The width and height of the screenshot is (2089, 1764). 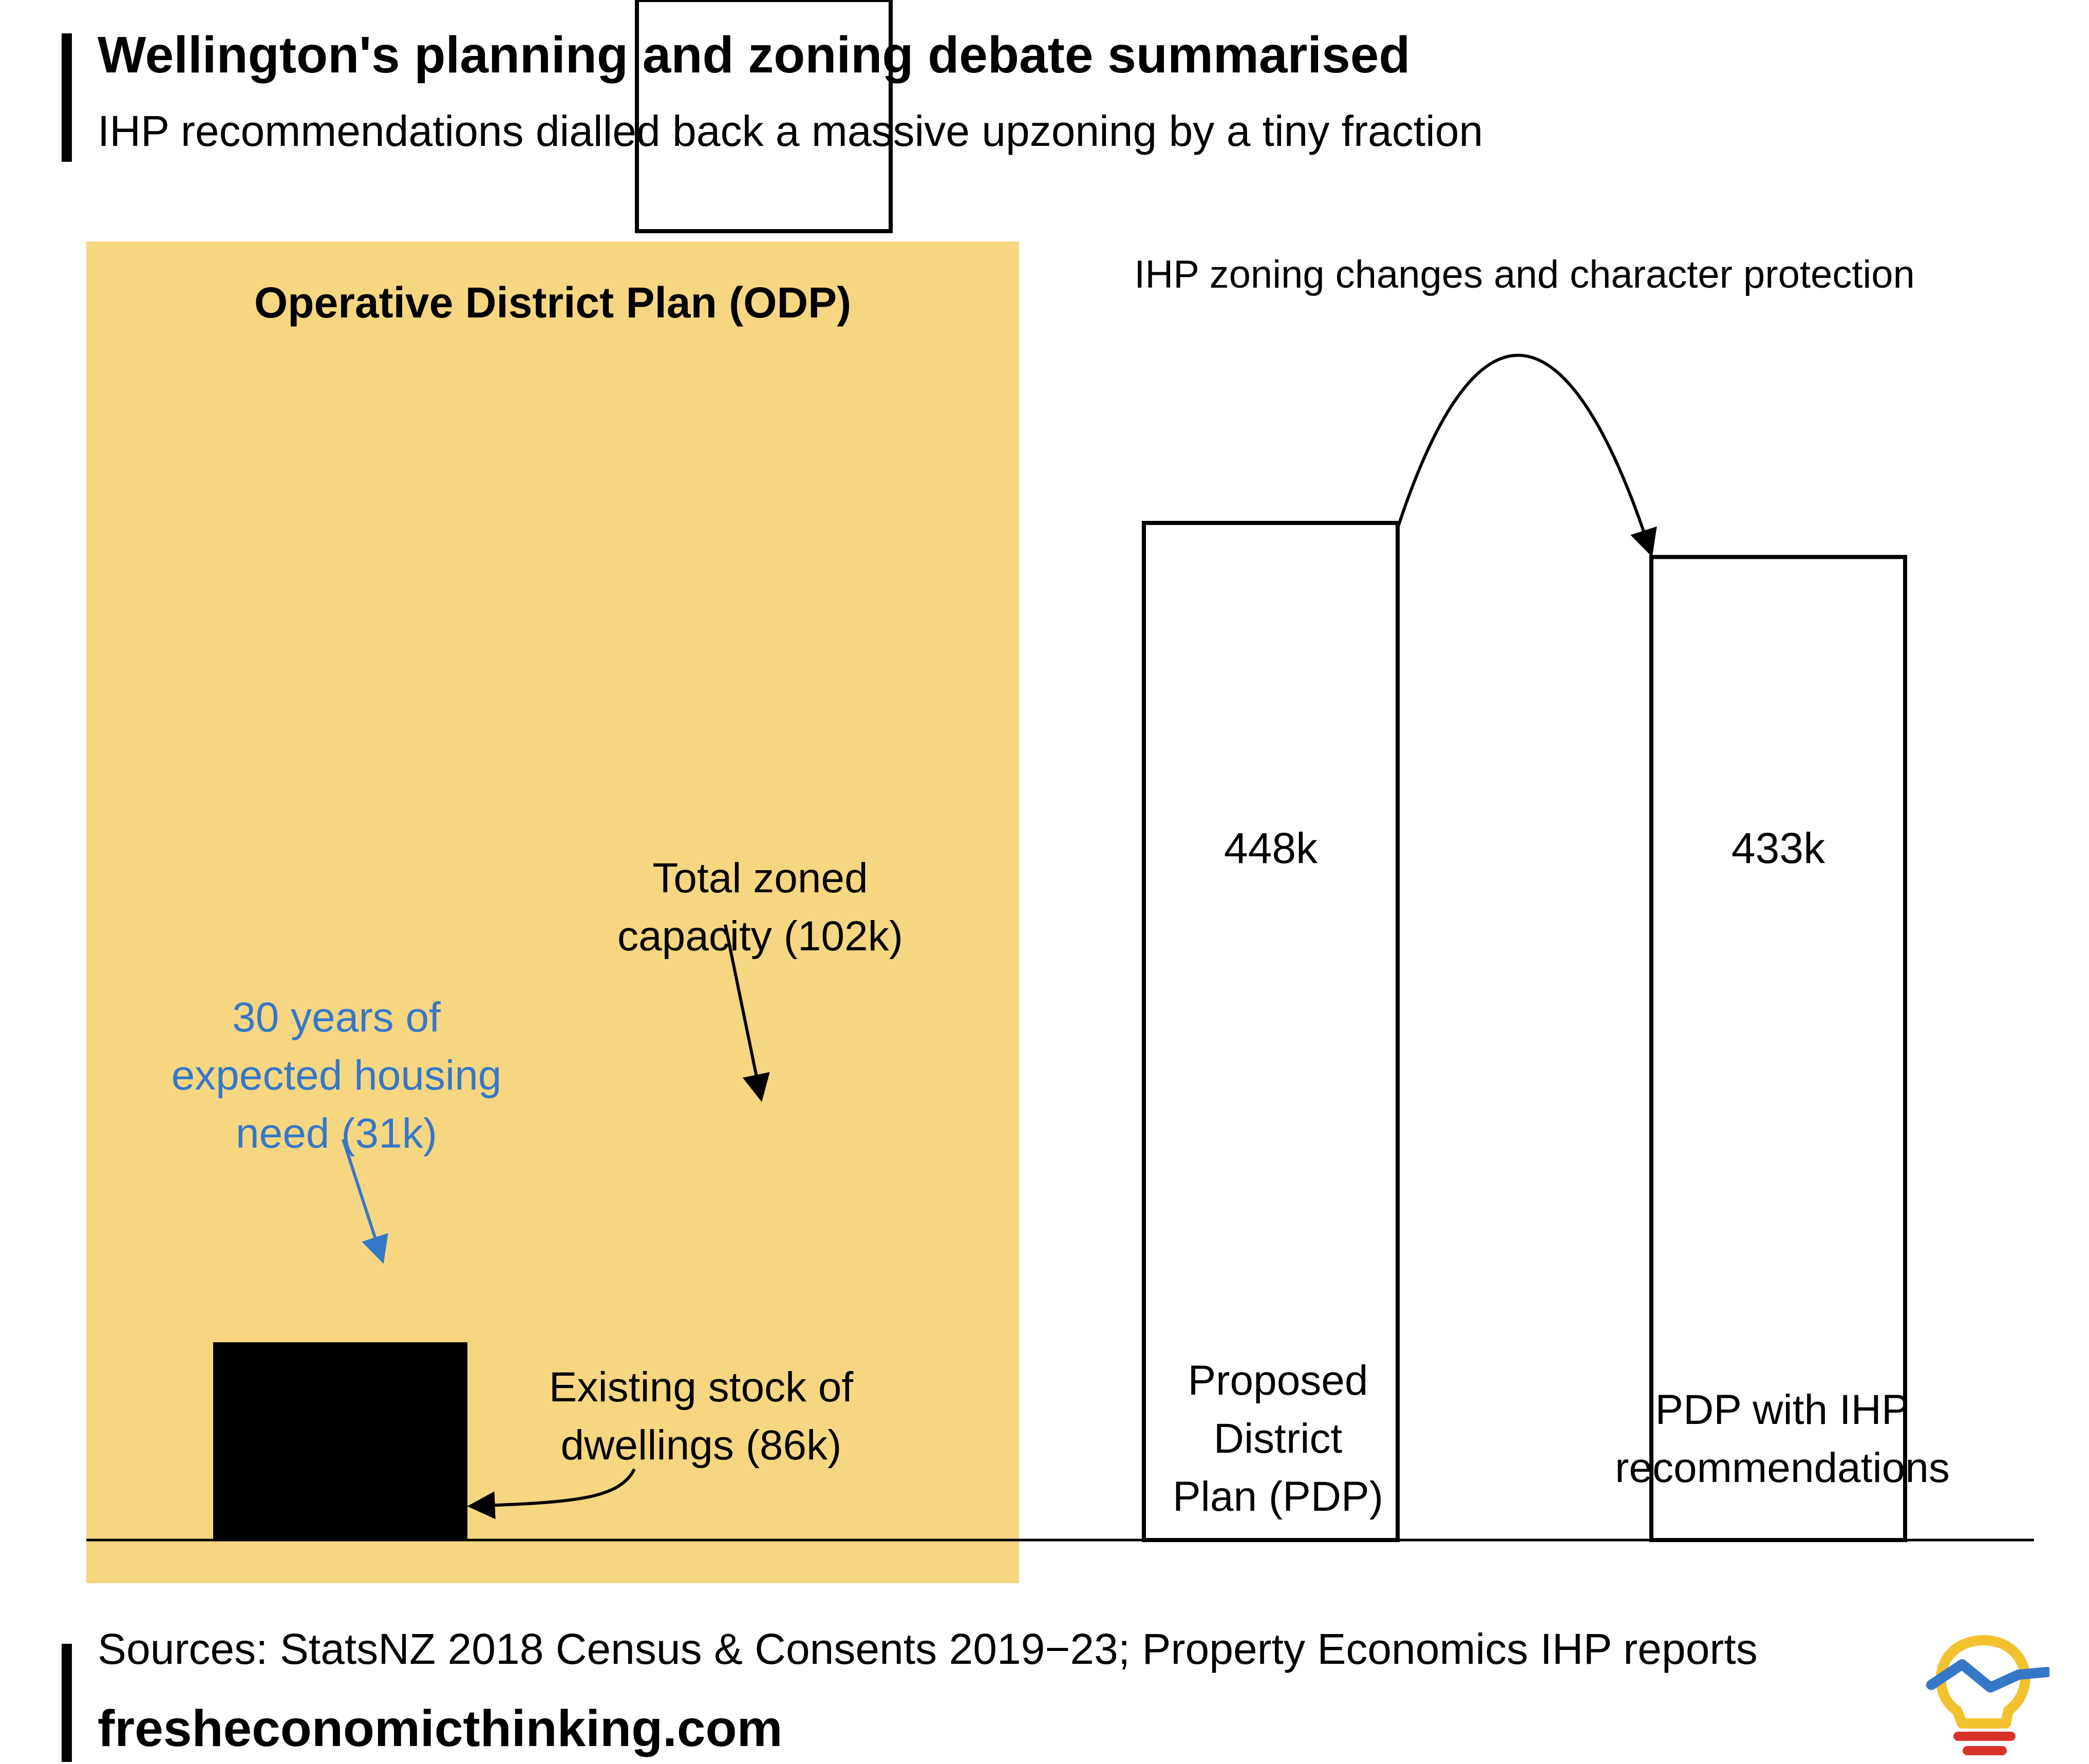 I want to click on existing-stock-label: Existing stock of dwellings (86k), so click(x=701, y=1416).